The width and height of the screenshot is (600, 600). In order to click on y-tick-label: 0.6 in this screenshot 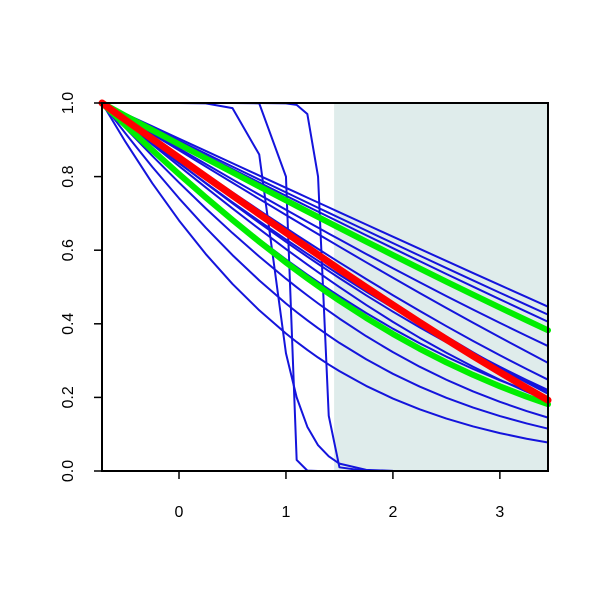, I will do `click(68, 250)`.